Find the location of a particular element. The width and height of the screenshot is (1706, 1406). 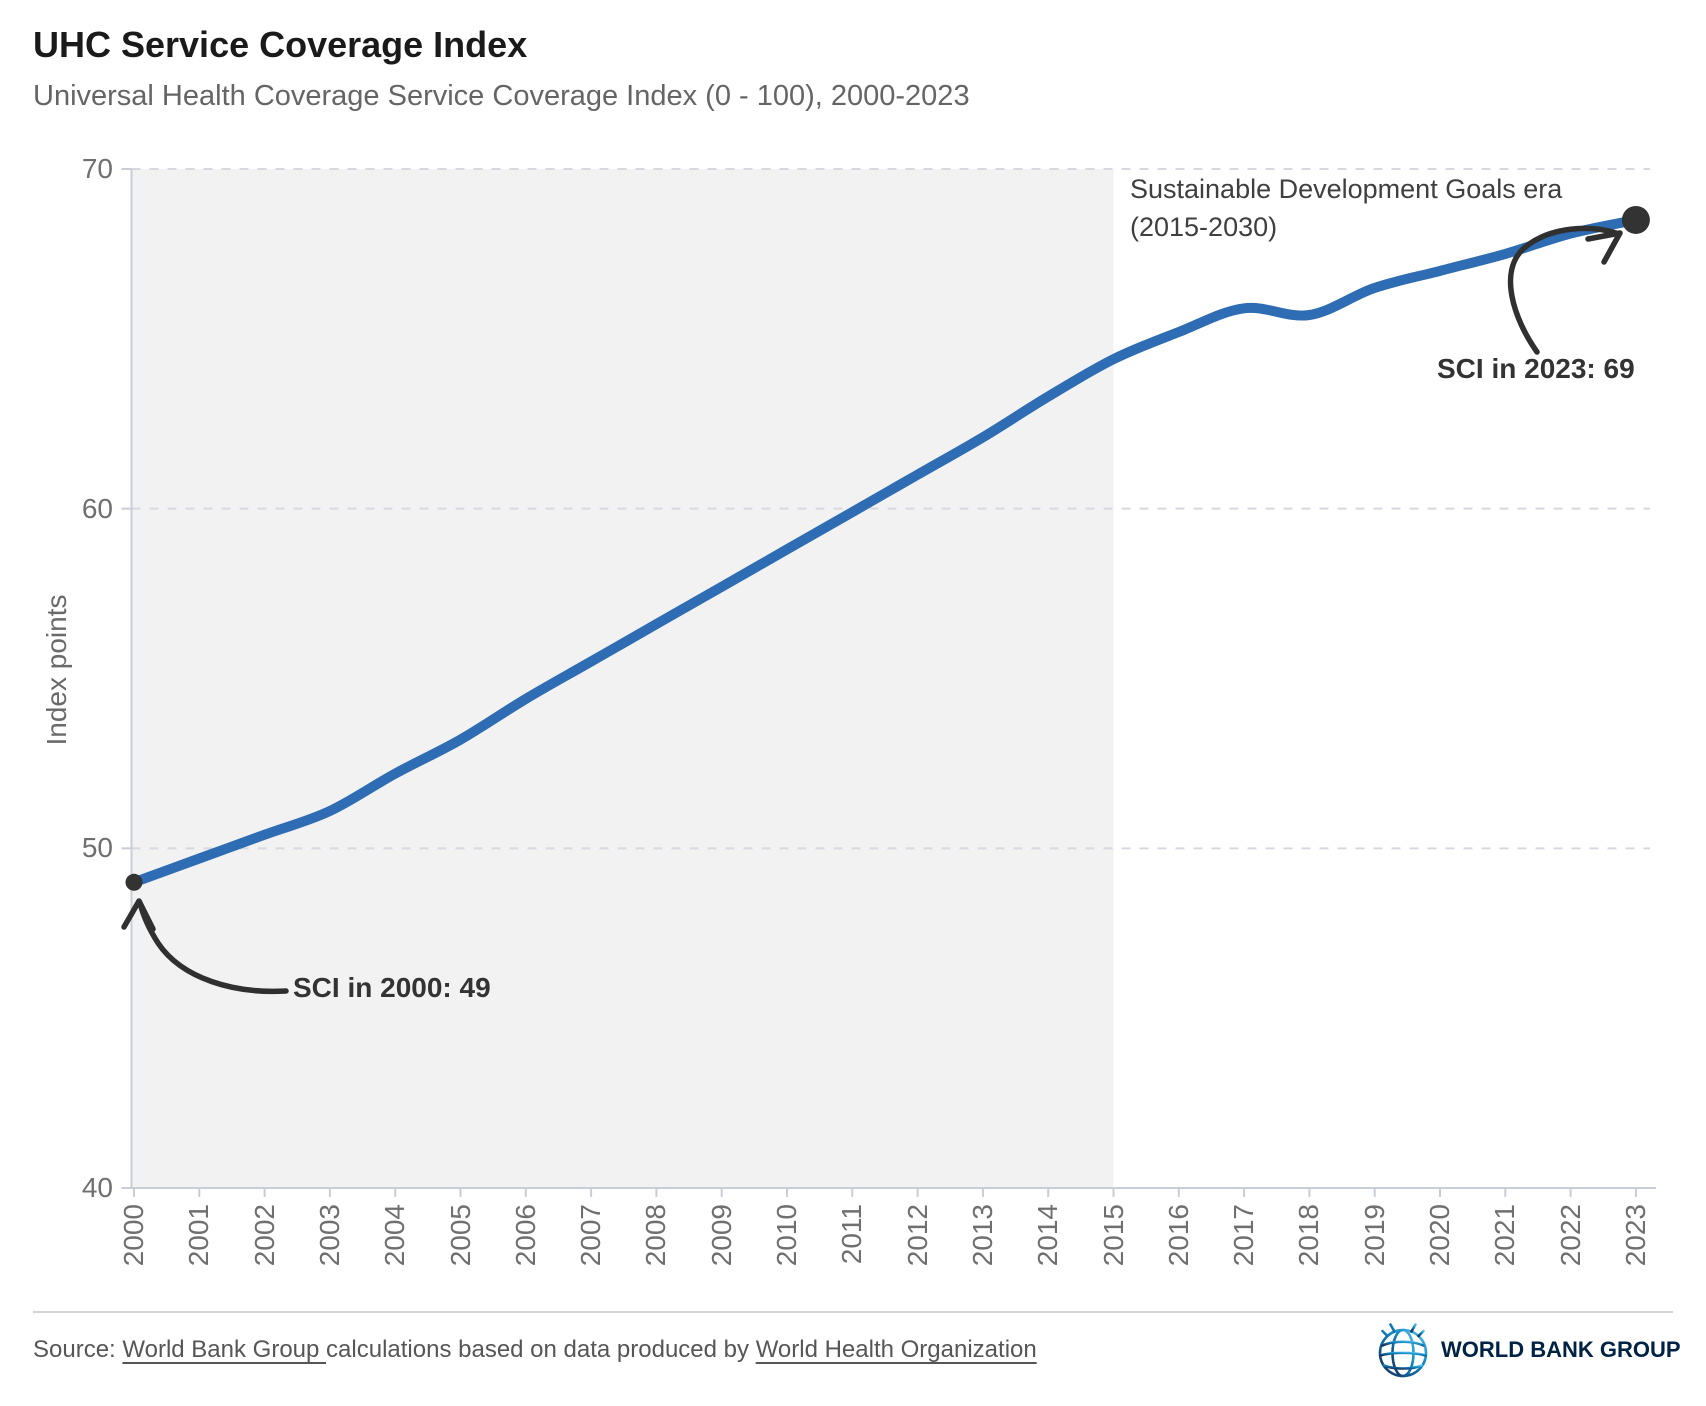

x-tick-label: 2013 is located at coordinates (982, 1235).